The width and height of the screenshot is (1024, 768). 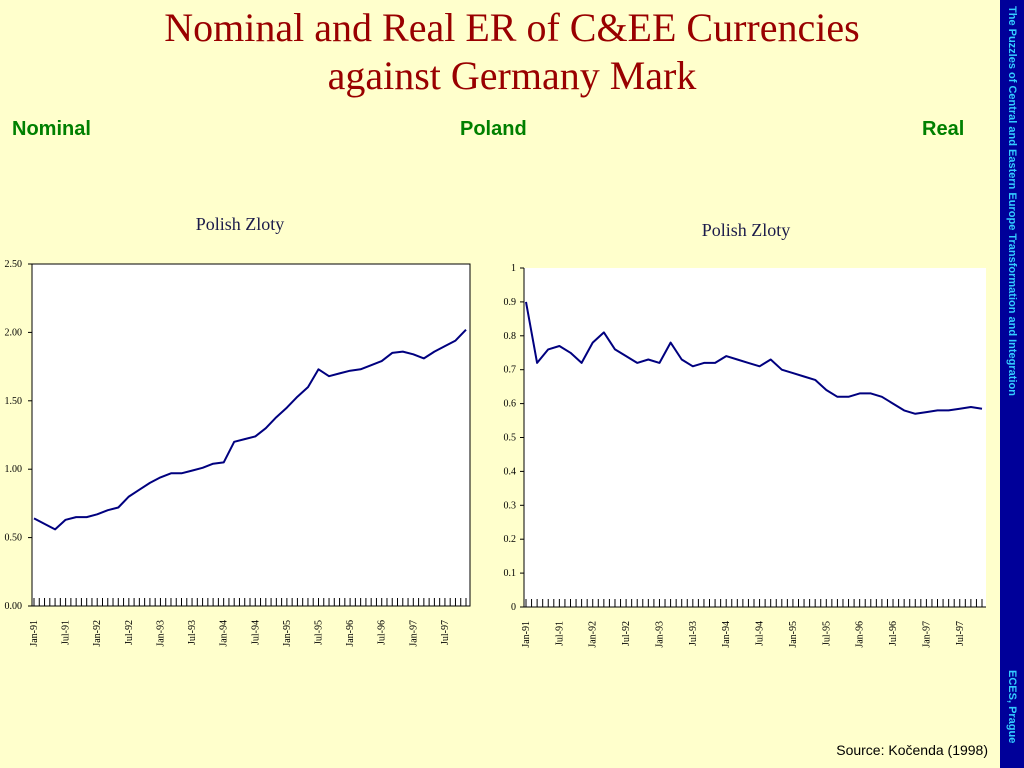 What do you see at coordinates (510, 471) in the screenshot?
I see `chart2-ytick-label: 0.4` at bounding box center [510, 471].